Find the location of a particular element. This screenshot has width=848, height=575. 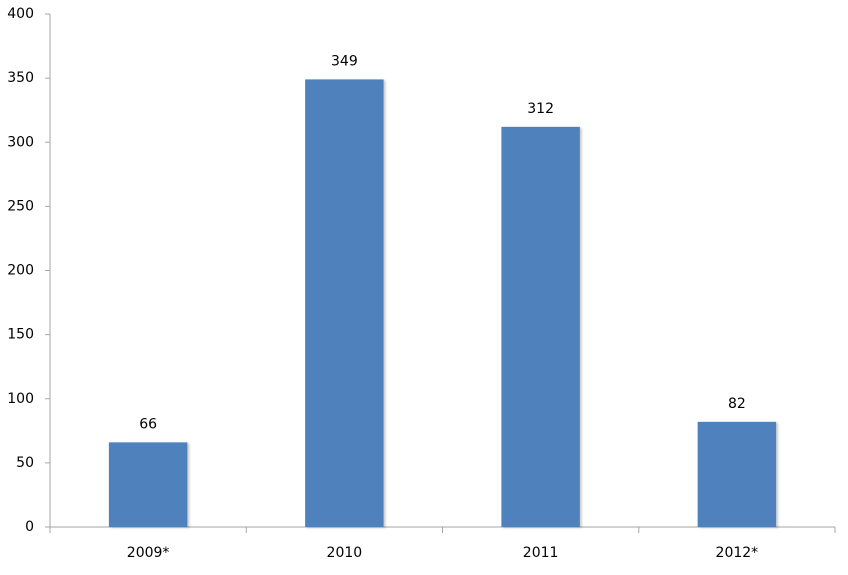

y-tick-label: 200 is located at coordinates (20, 271).